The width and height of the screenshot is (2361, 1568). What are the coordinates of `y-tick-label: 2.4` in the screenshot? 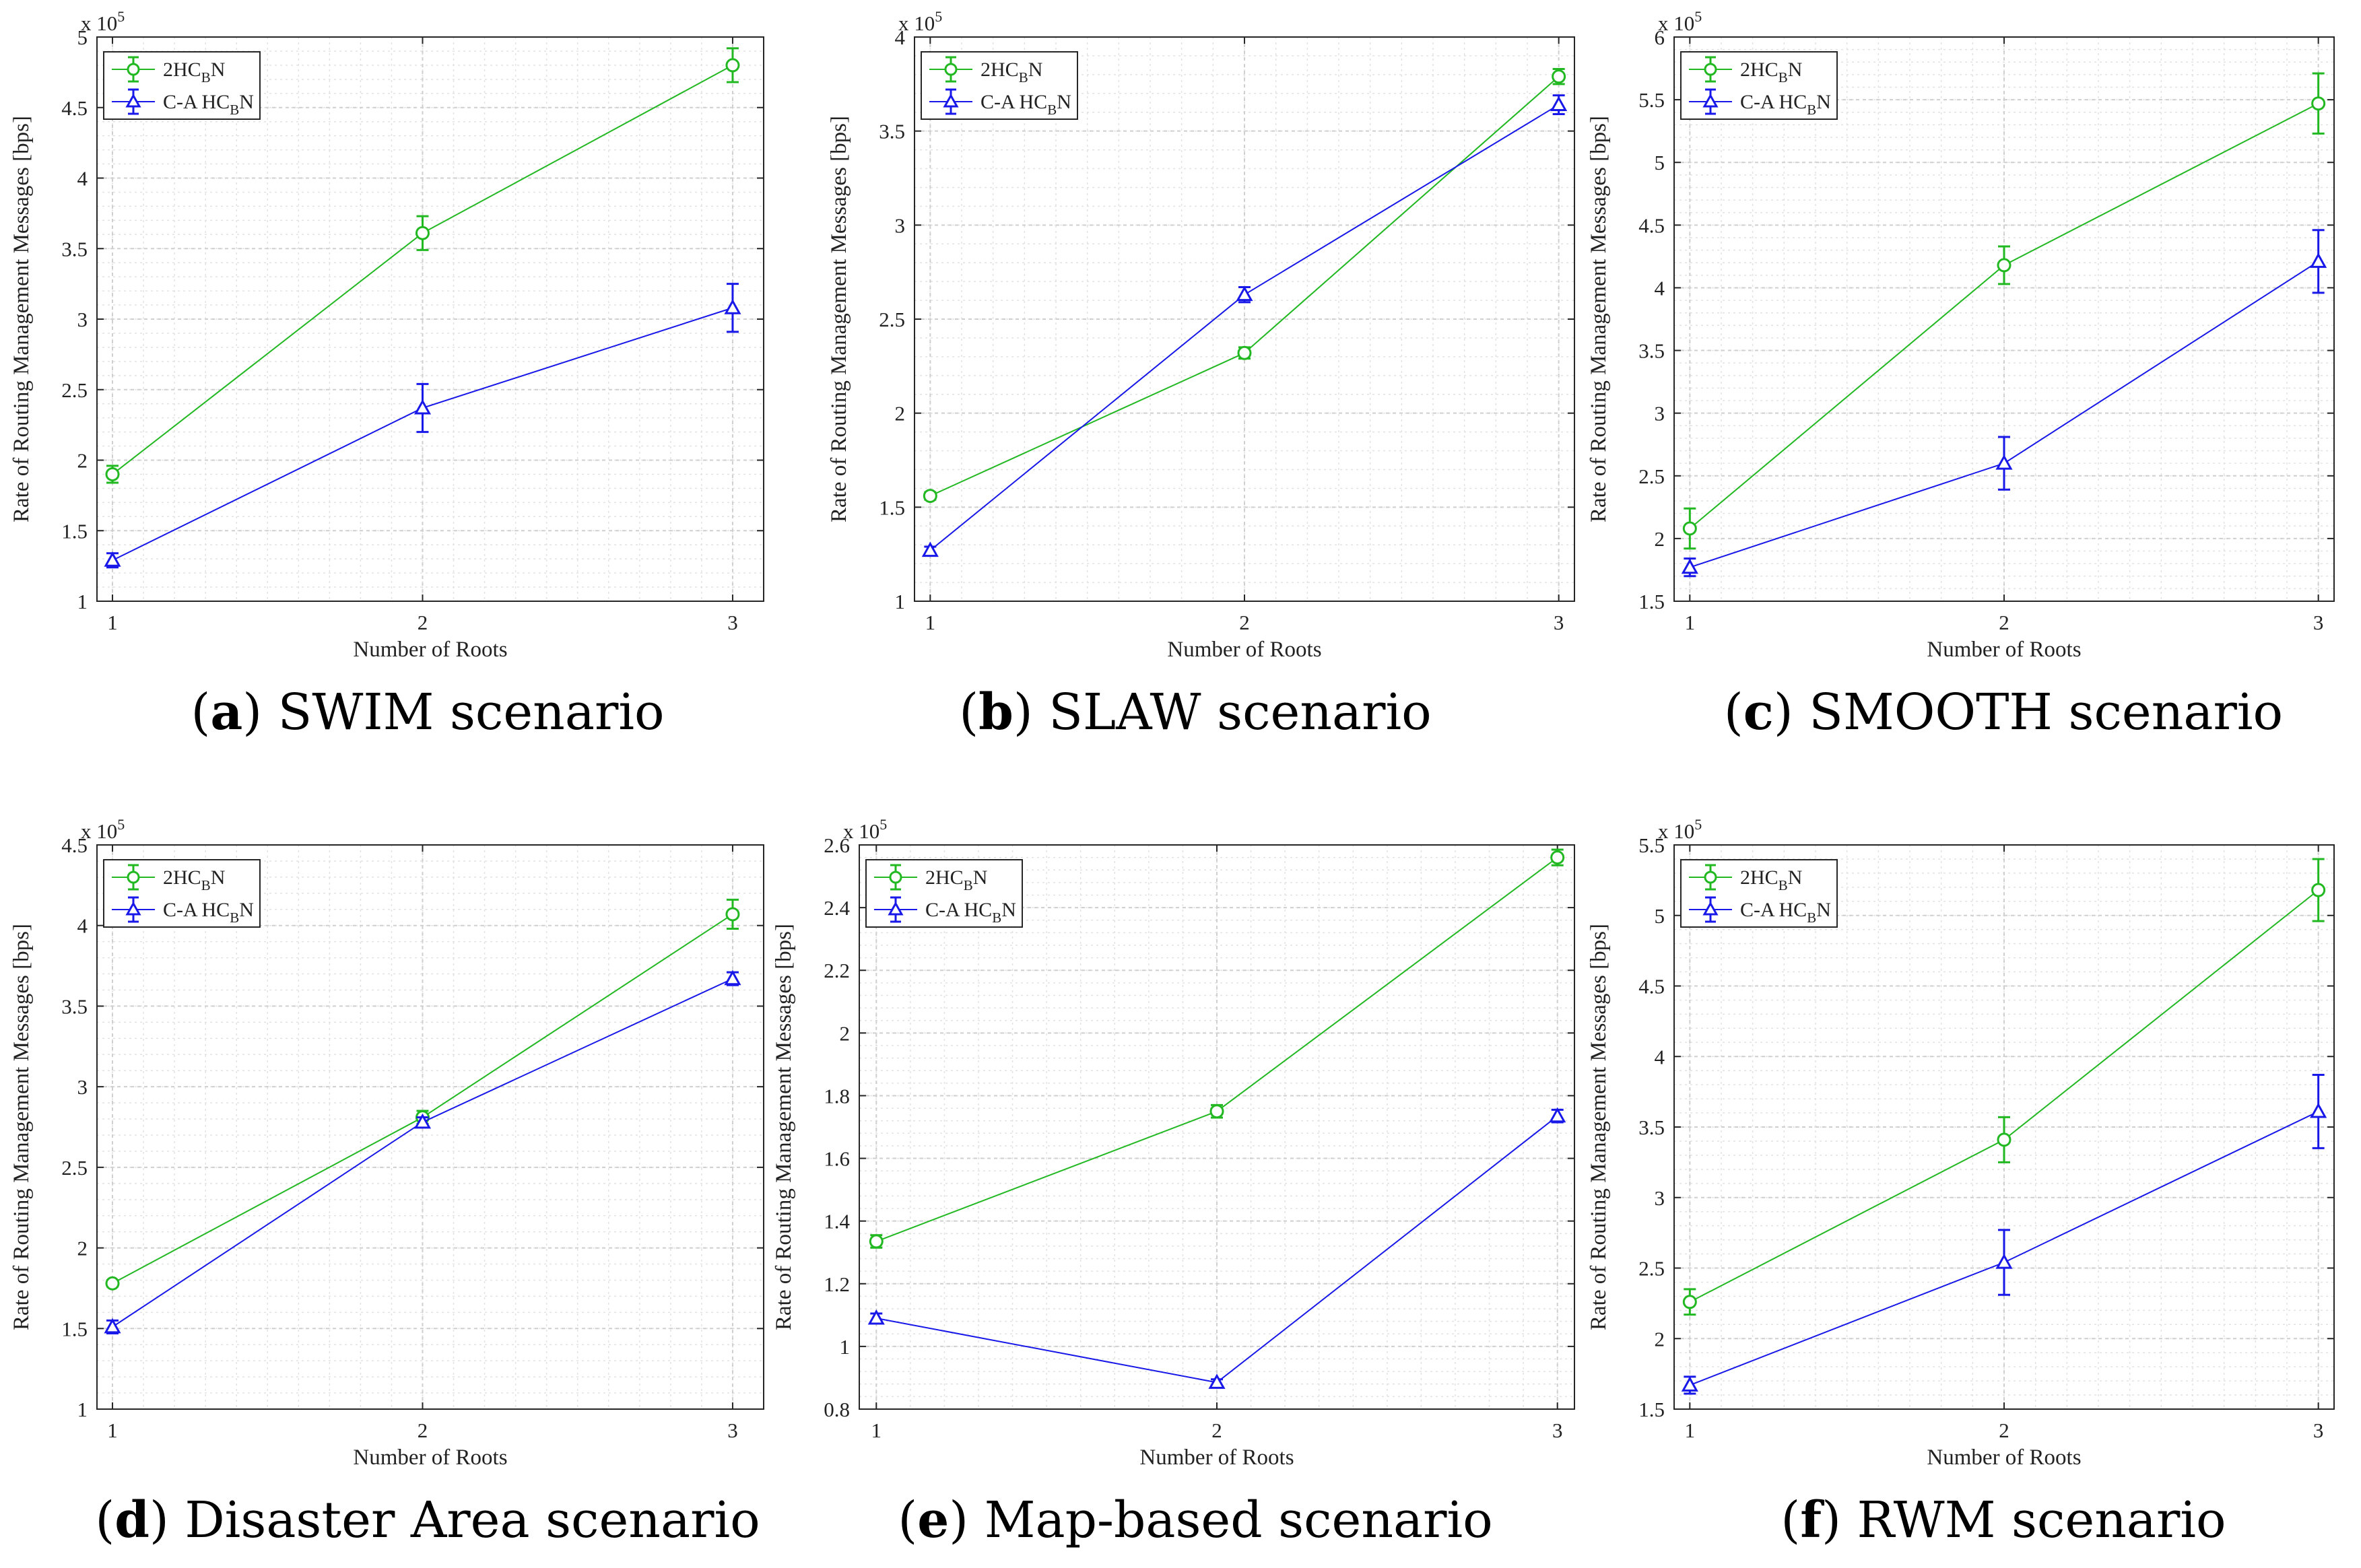 It's located at (837, 908).